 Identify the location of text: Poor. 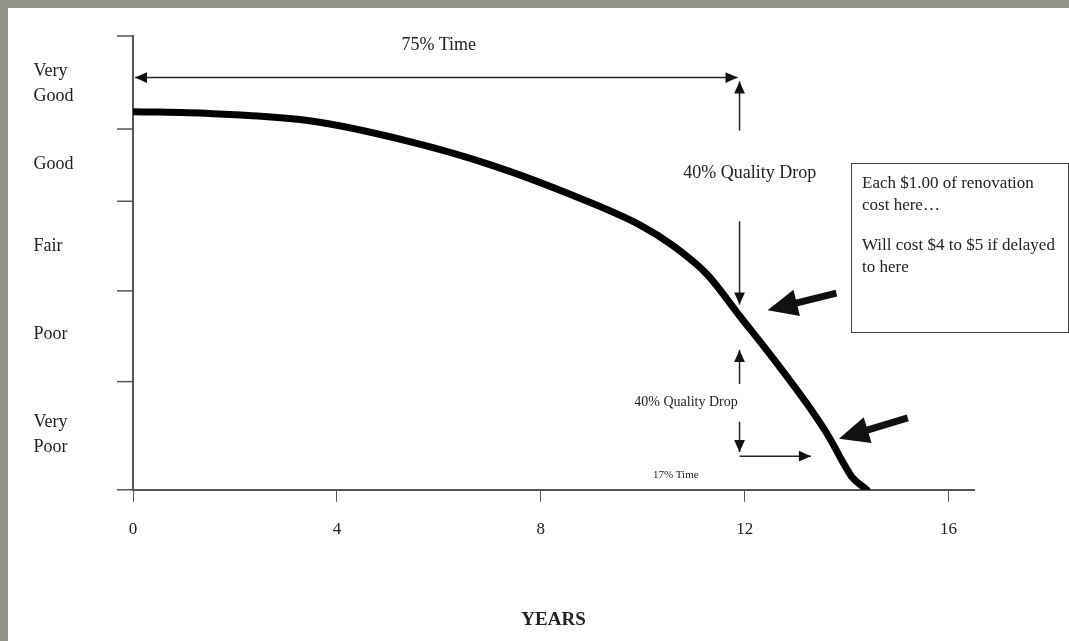
(50, 333).